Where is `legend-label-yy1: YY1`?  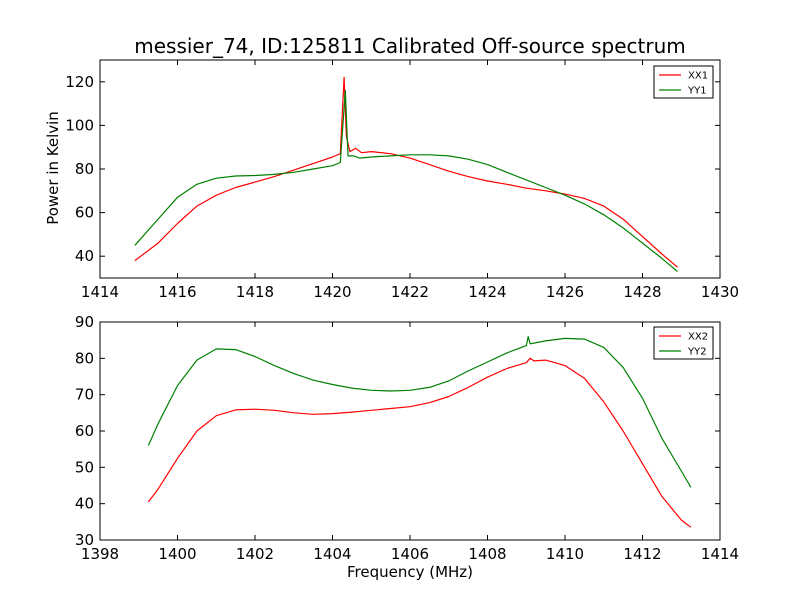 legend-label-yy1: YY1 is located at coordinates (697, 91).